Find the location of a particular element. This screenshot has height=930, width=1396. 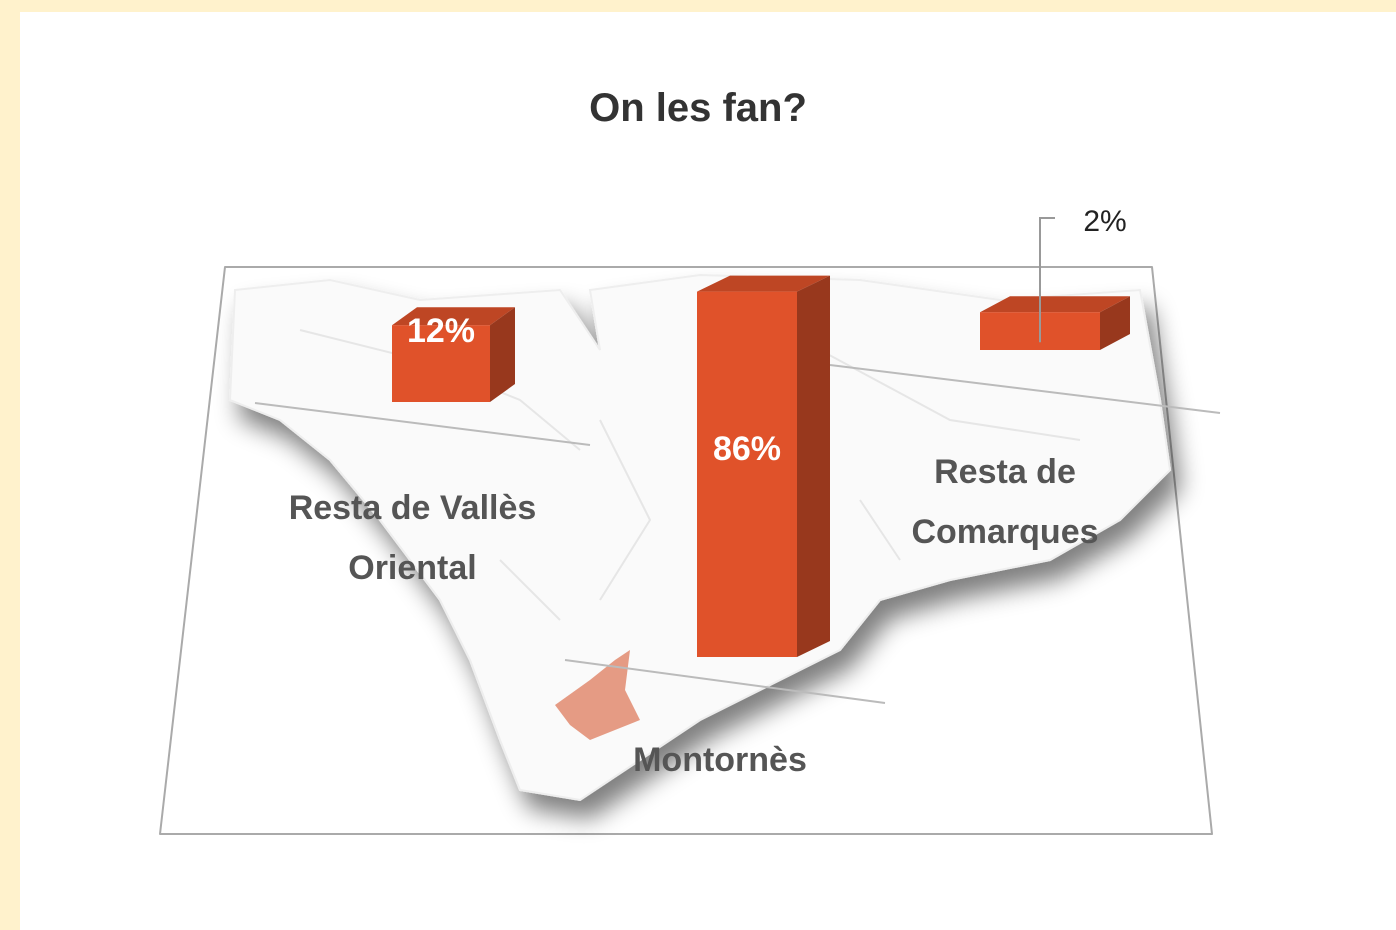

montornes-region is located at coordinates (597, 695).